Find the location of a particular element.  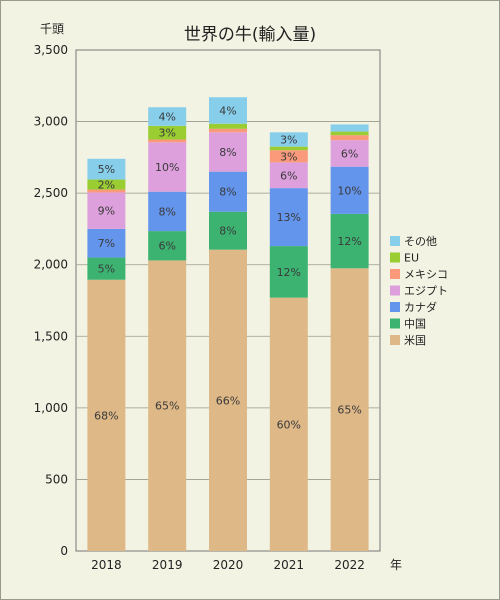

data-label: 60% is located at coordinates (289, 424).